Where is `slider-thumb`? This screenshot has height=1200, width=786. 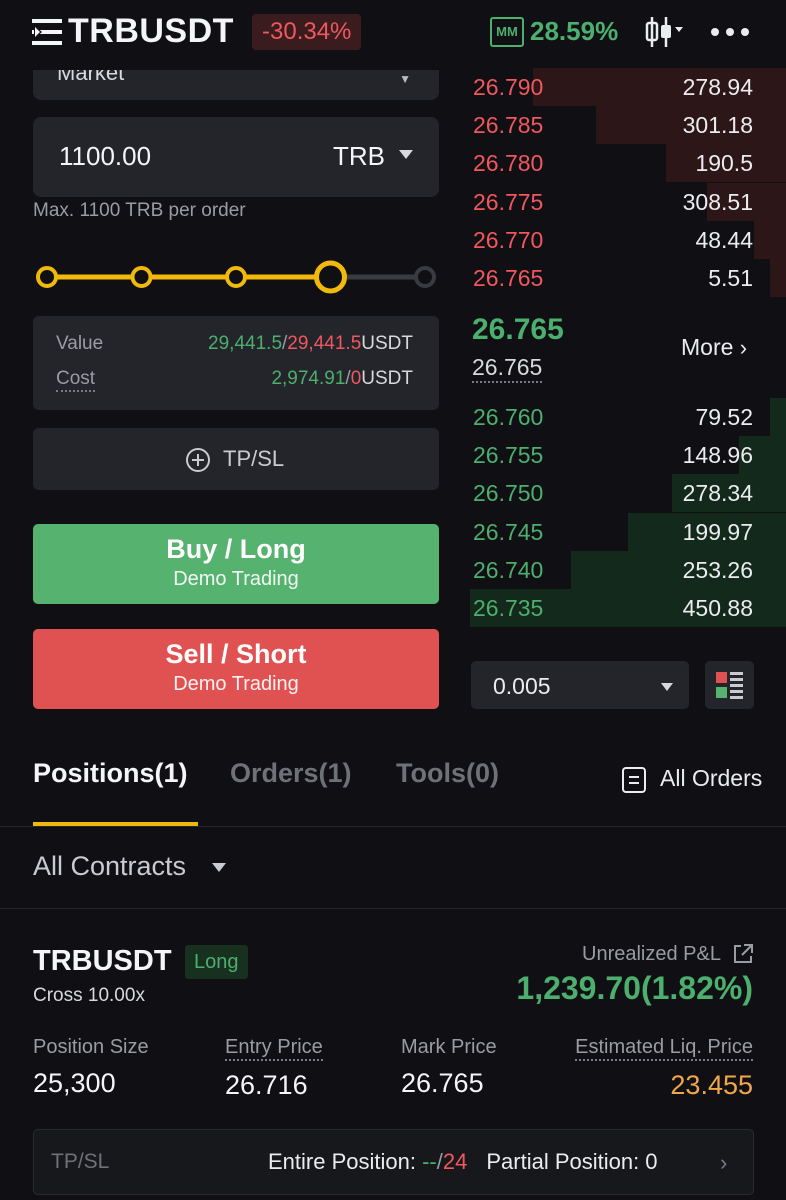
slider-thumb is located at coordinates (330, 277).